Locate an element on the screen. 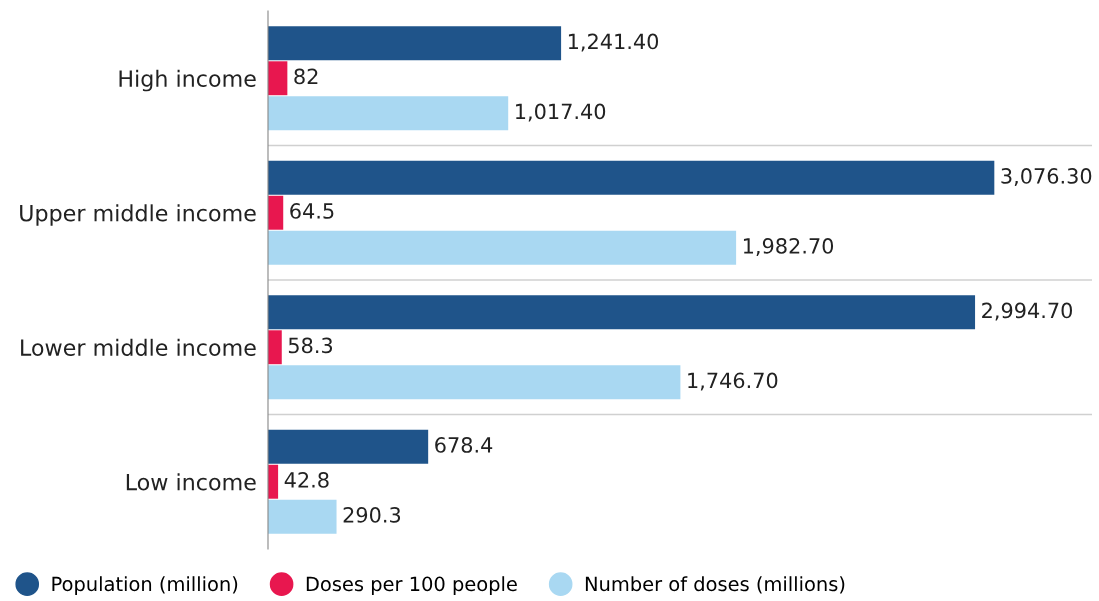 The image size is (1099, 601). data-label: 1,017.40 is located at coordinates (561, 112).